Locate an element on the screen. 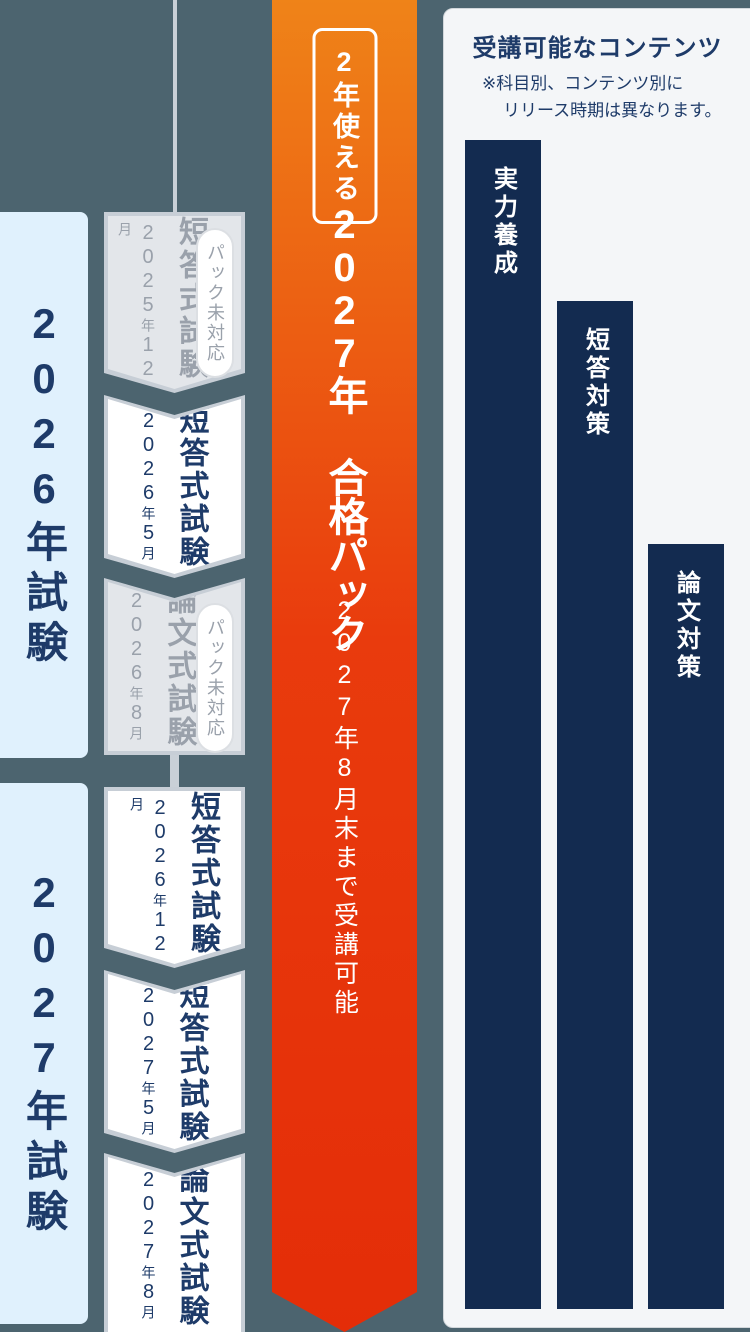 Image resolution: width=750 pixels, height=1332 pixels. content-bar-label: 短答対策 is located at coordinates (595, 383).